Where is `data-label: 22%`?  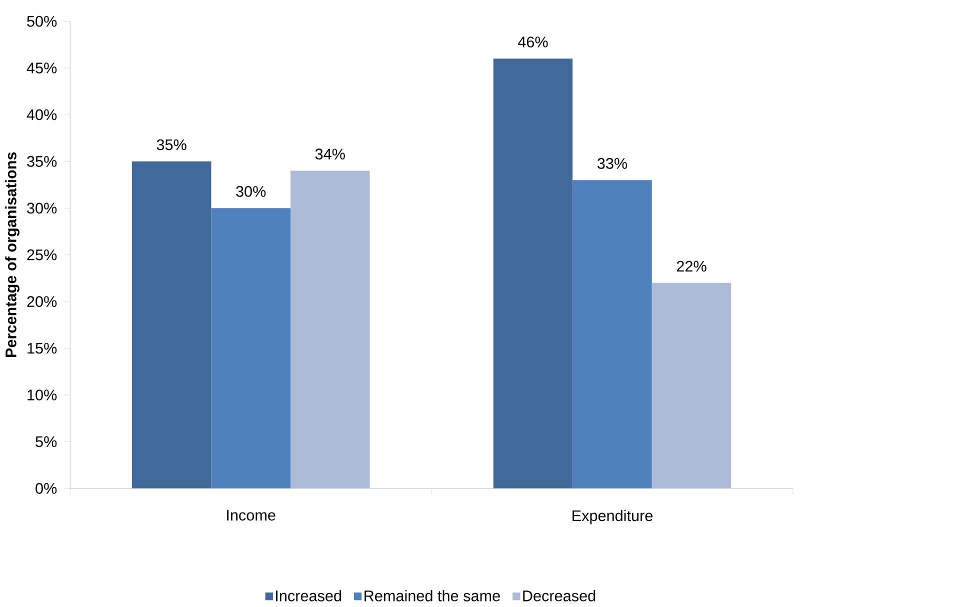 data-label: 22% is located at coordinates (691, 266).